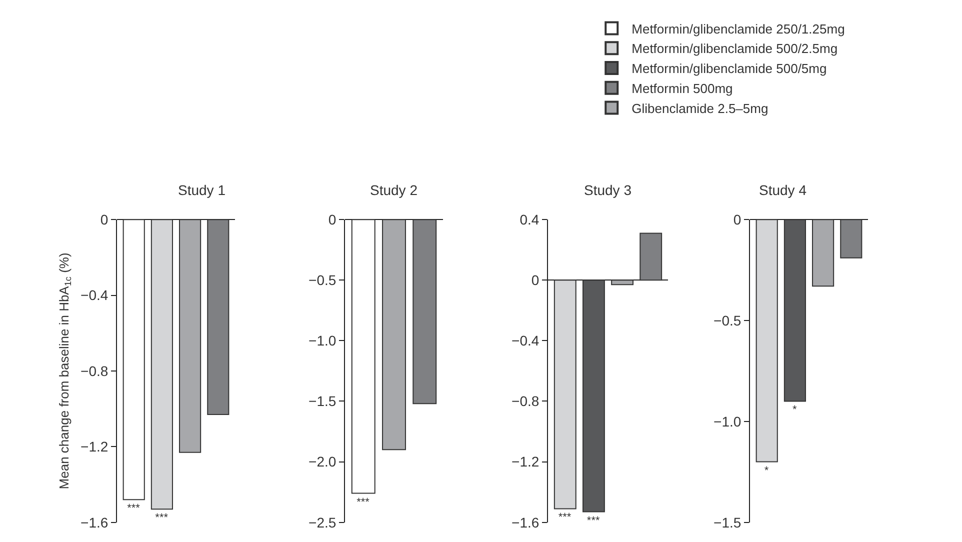 The width and height of the screenshot is (962, 542). What do you see at coordinates (322, 462) in the screenshot?
I see `y-tick-label: −2.0` at bounding box center [322, 462].